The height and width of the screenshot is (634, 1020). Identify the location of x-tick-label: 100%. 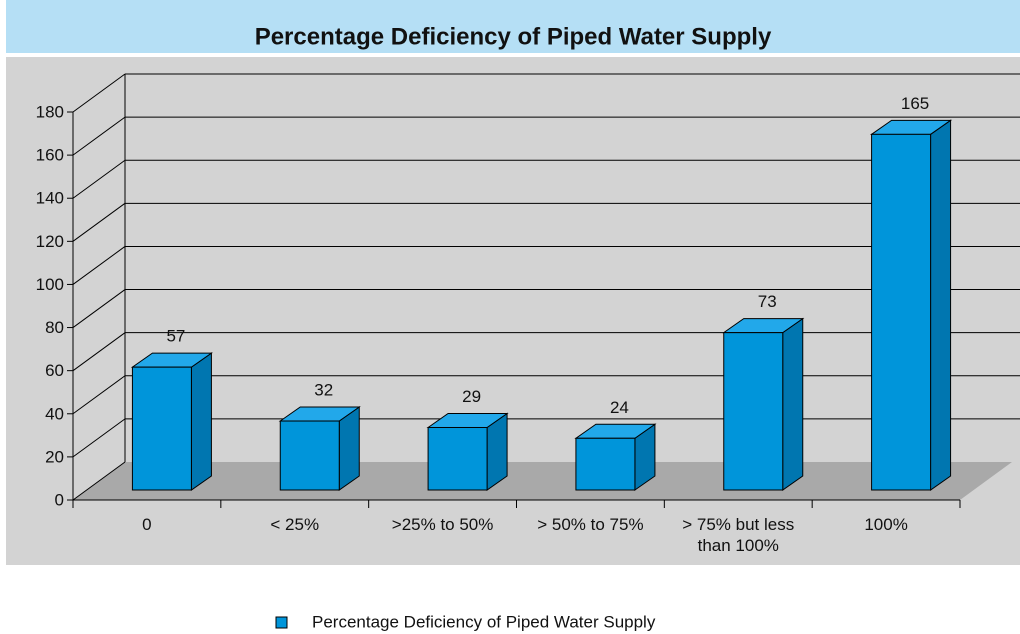
(886, 524).